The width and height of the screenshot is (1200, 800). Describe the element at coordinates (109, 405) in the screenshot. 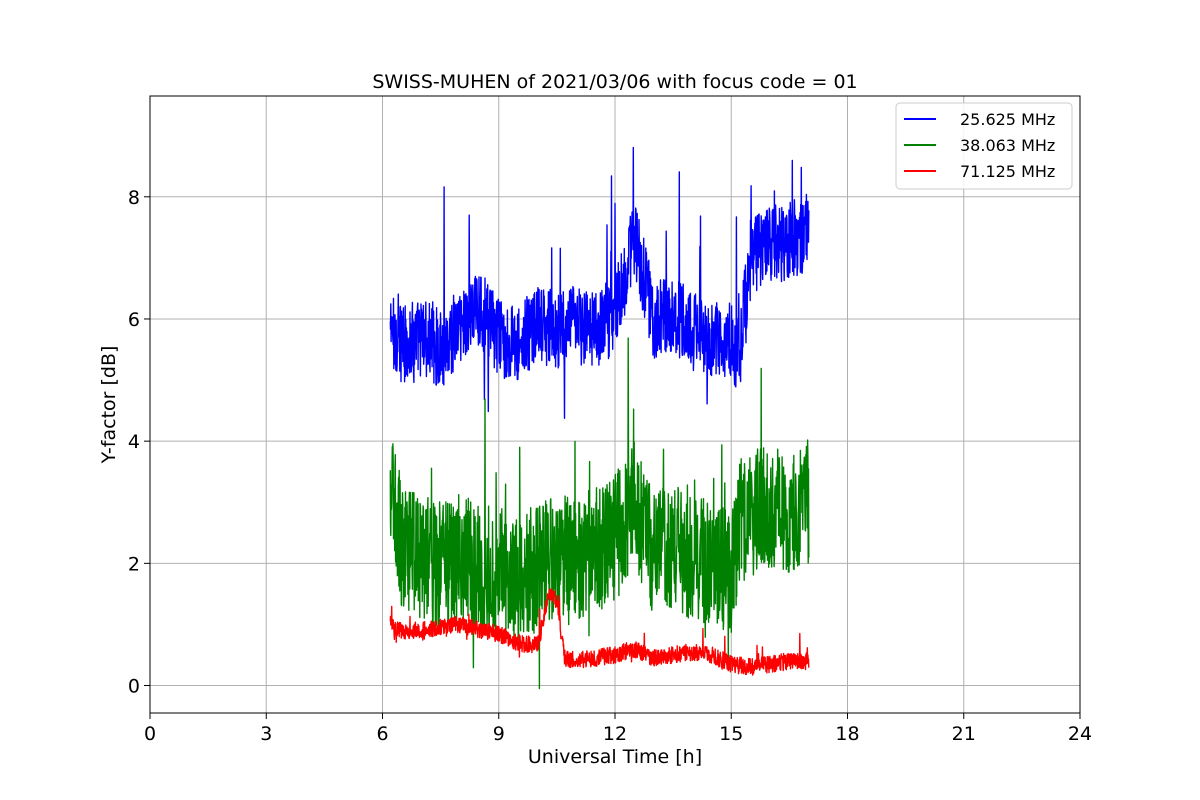

I see `y-axis-label: Y-factor [dB]` at that location.